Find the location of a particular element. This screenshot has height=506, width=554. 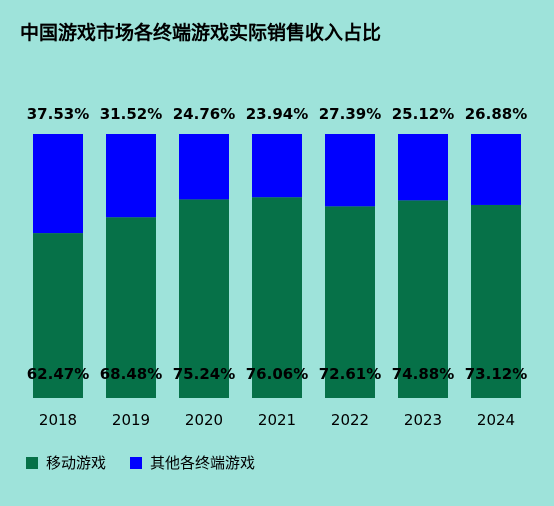

data-label-other-2021: 23.94% is located at coordinates (277, 114).